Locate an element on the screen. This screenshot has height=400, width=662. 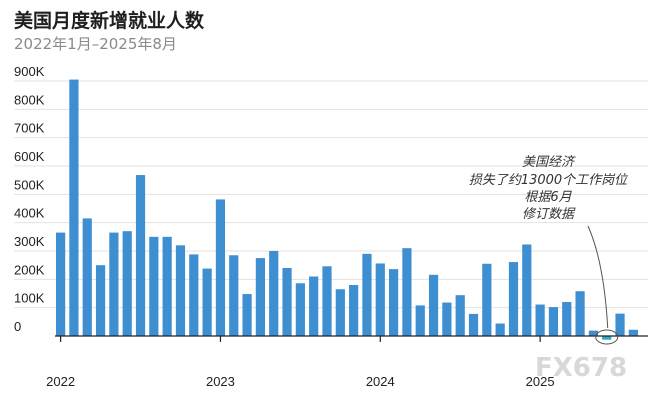
annotation-line: 美国经济 is located at coordinates (549, 162).